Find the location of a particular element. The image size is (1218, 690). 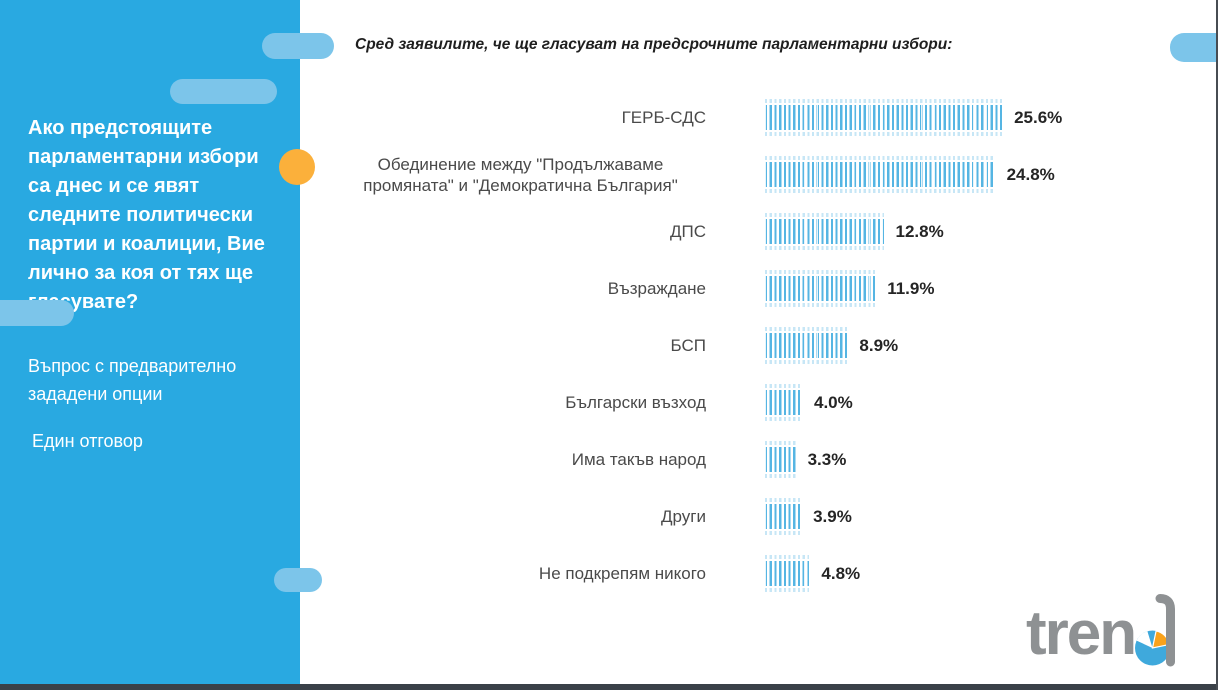

chart-row: Не подкрепям никого 4.8% is located at coordinates (765, 573).